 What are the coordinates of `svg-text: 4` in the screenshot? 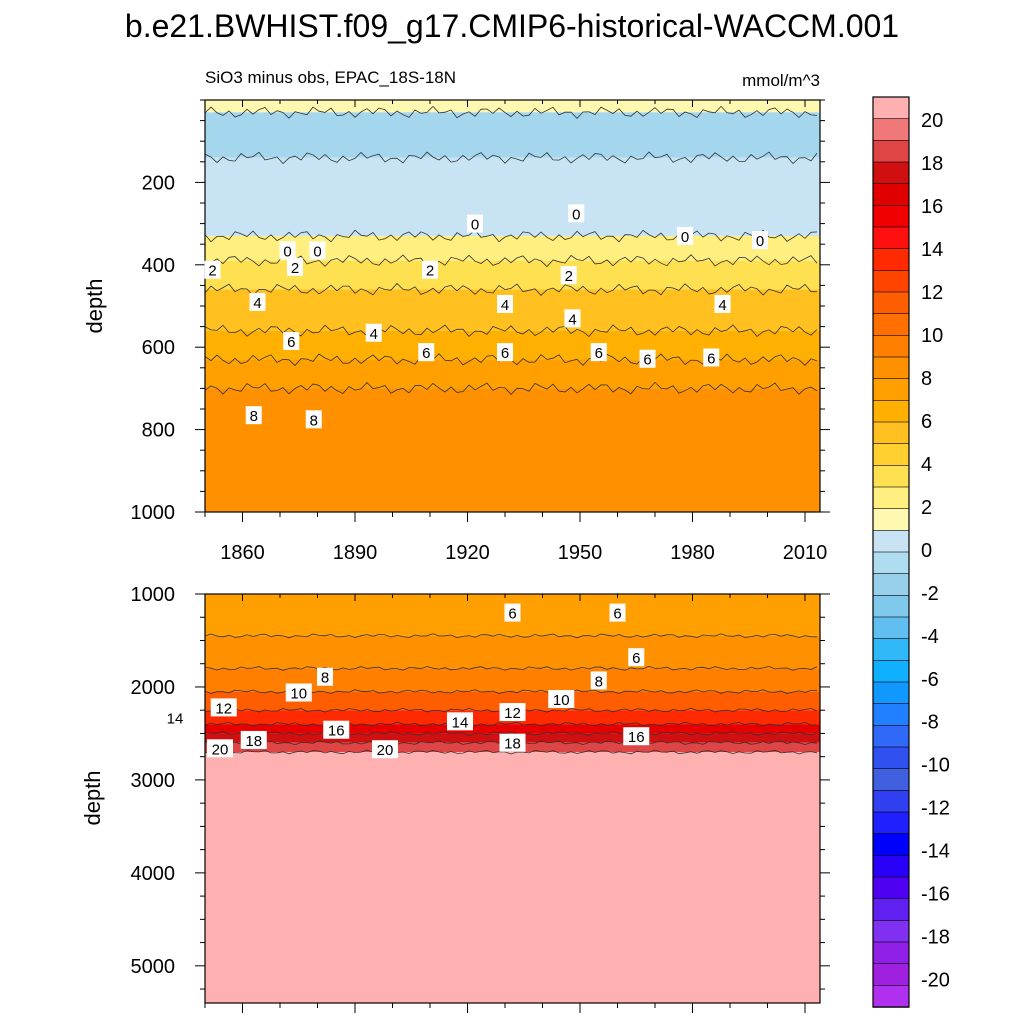 It's located at (505, 305).